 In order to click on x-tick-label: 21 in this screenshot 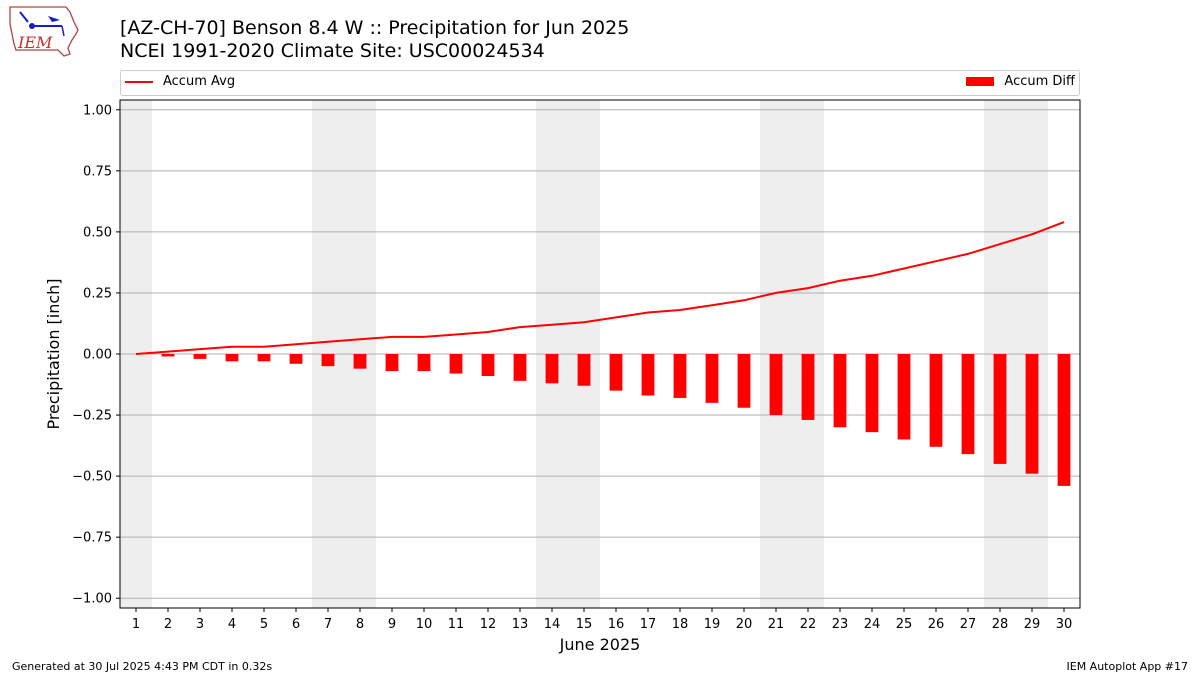, I will do `click(776, 624)`.